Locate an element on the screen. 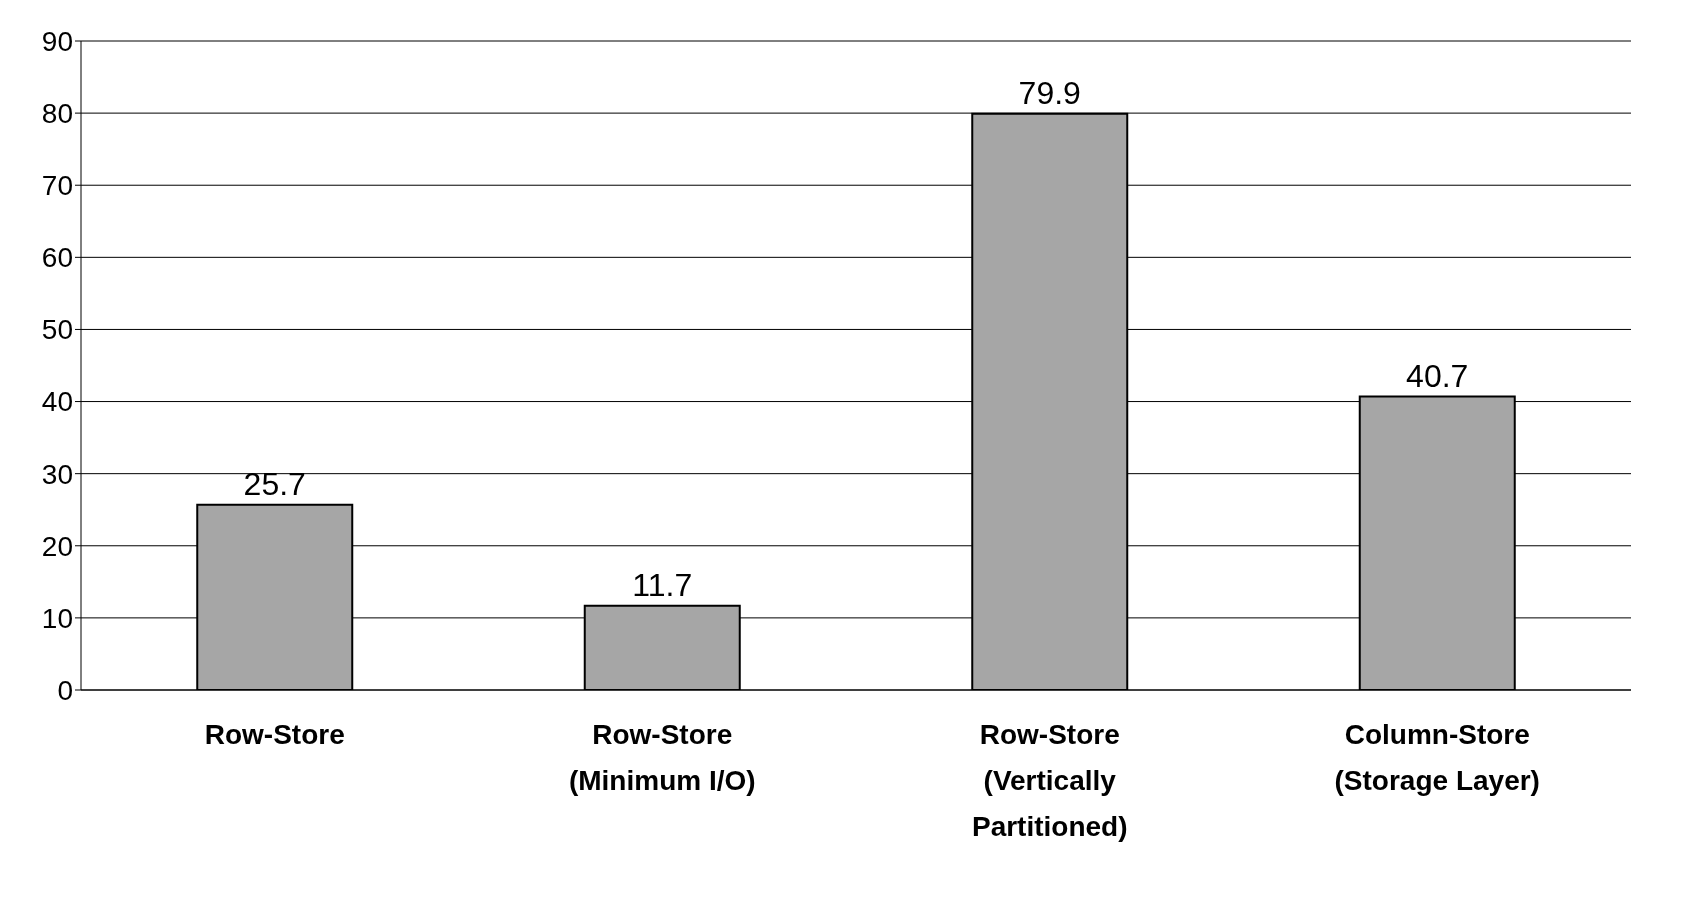  x-tick-label: Row-Store (Minimum I/O) is located at coordinates (662, 757).